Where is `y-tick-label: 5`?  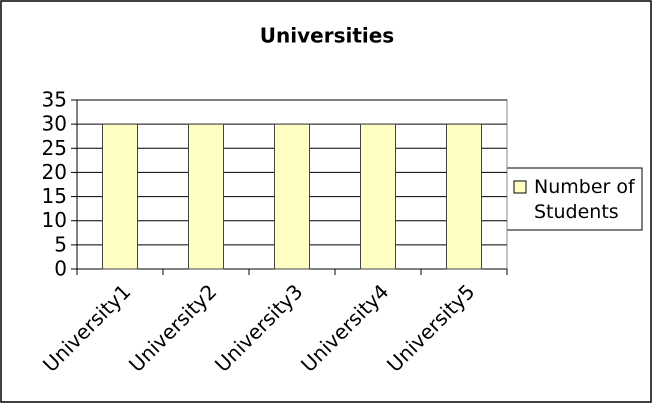 y-tick-label: 5 is located at coordinates (60, 244).